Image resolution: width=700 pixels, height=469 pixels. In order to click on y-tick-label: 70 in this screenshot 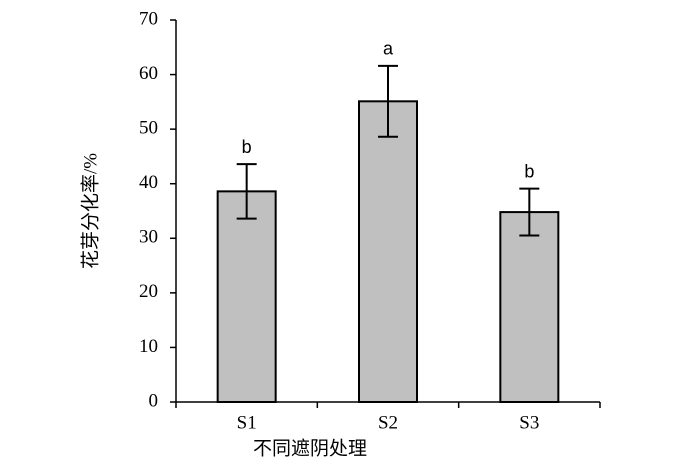, I will do `click(148, 18)`.